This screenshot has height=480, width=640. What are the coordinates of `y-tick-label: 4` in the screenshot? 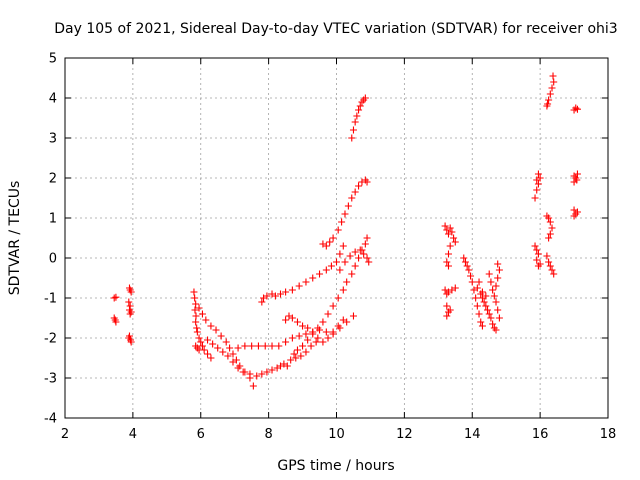 It's located at (53, 99).